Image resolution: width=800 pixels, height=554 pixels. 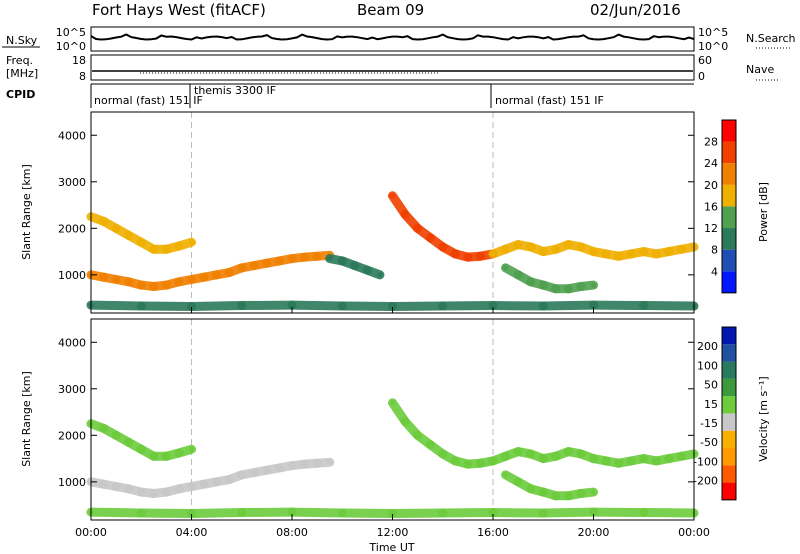 I want to click on freq-tick-high: 18, so click(x=79, y=60).